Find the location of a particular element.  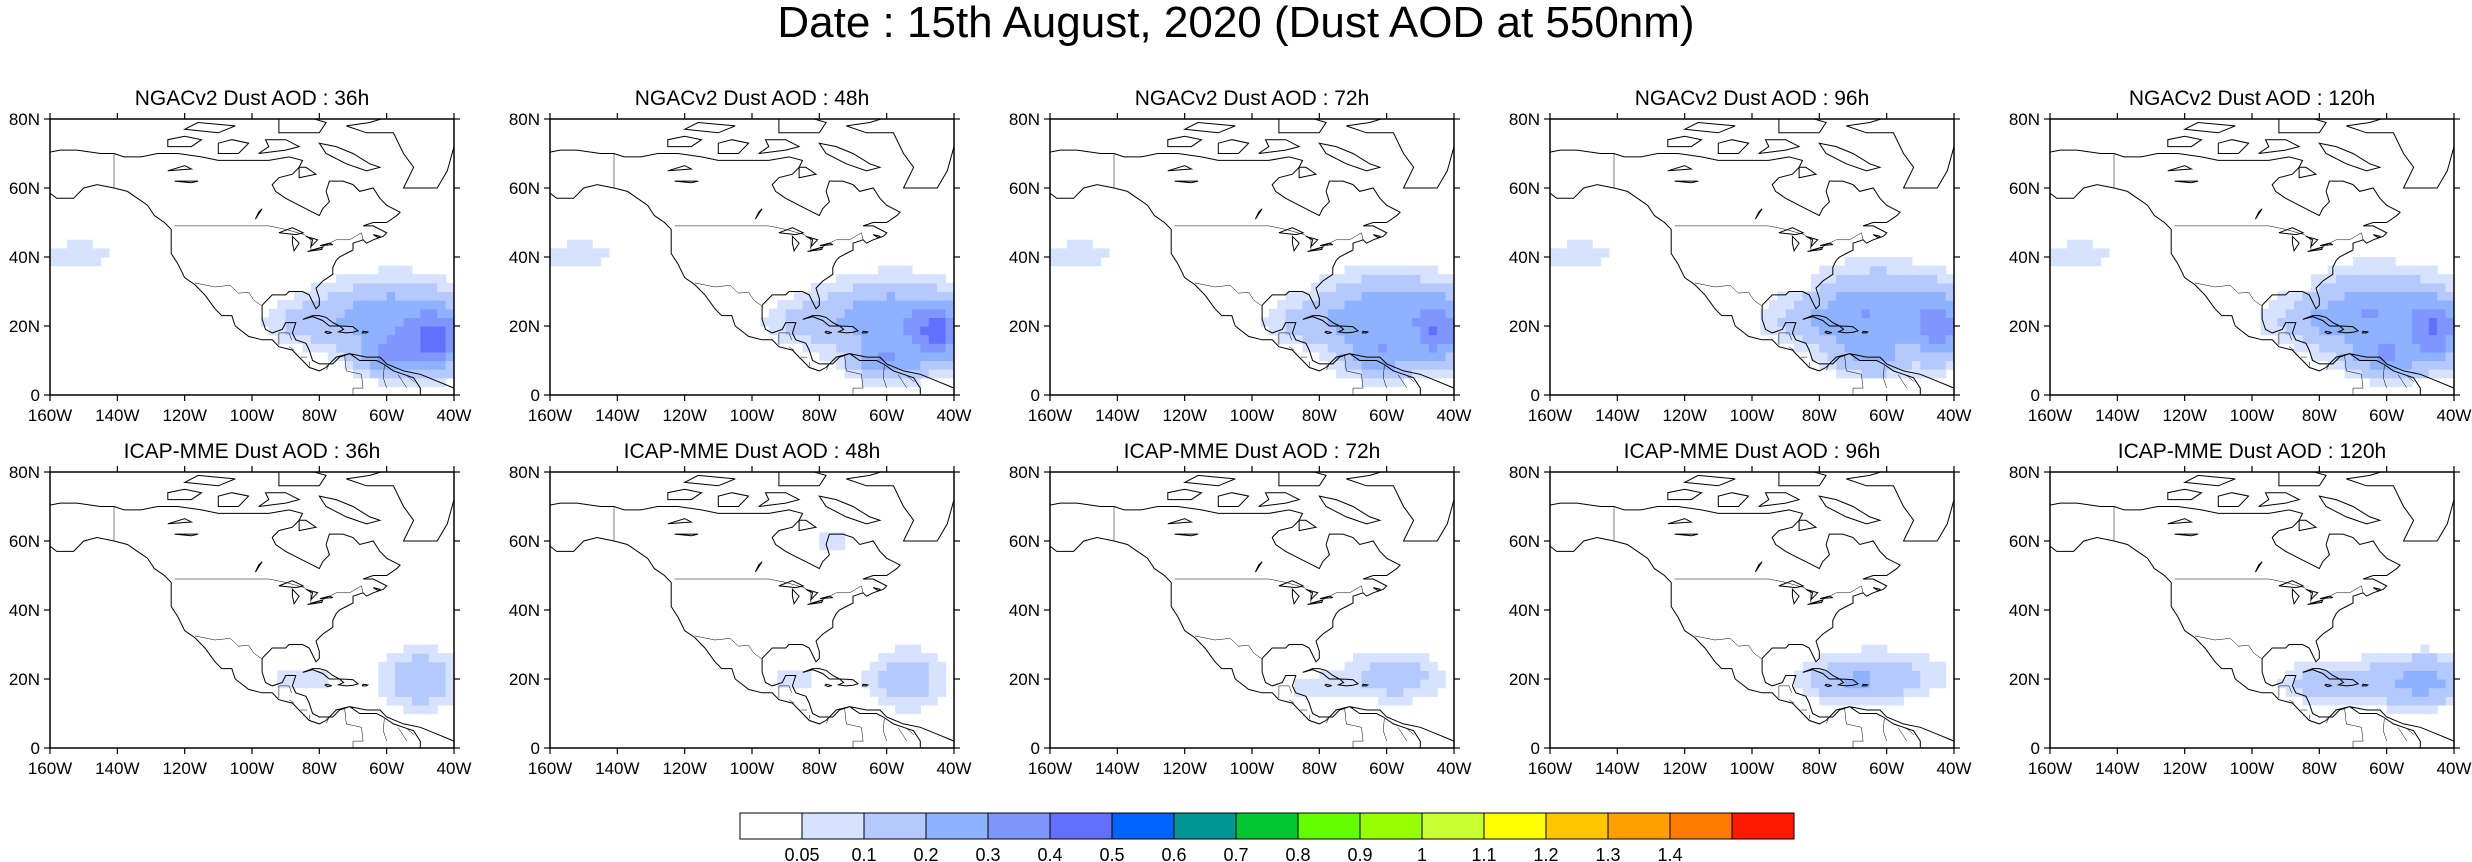

lat-tick-label: 0 is located at coordinates (535, 395).